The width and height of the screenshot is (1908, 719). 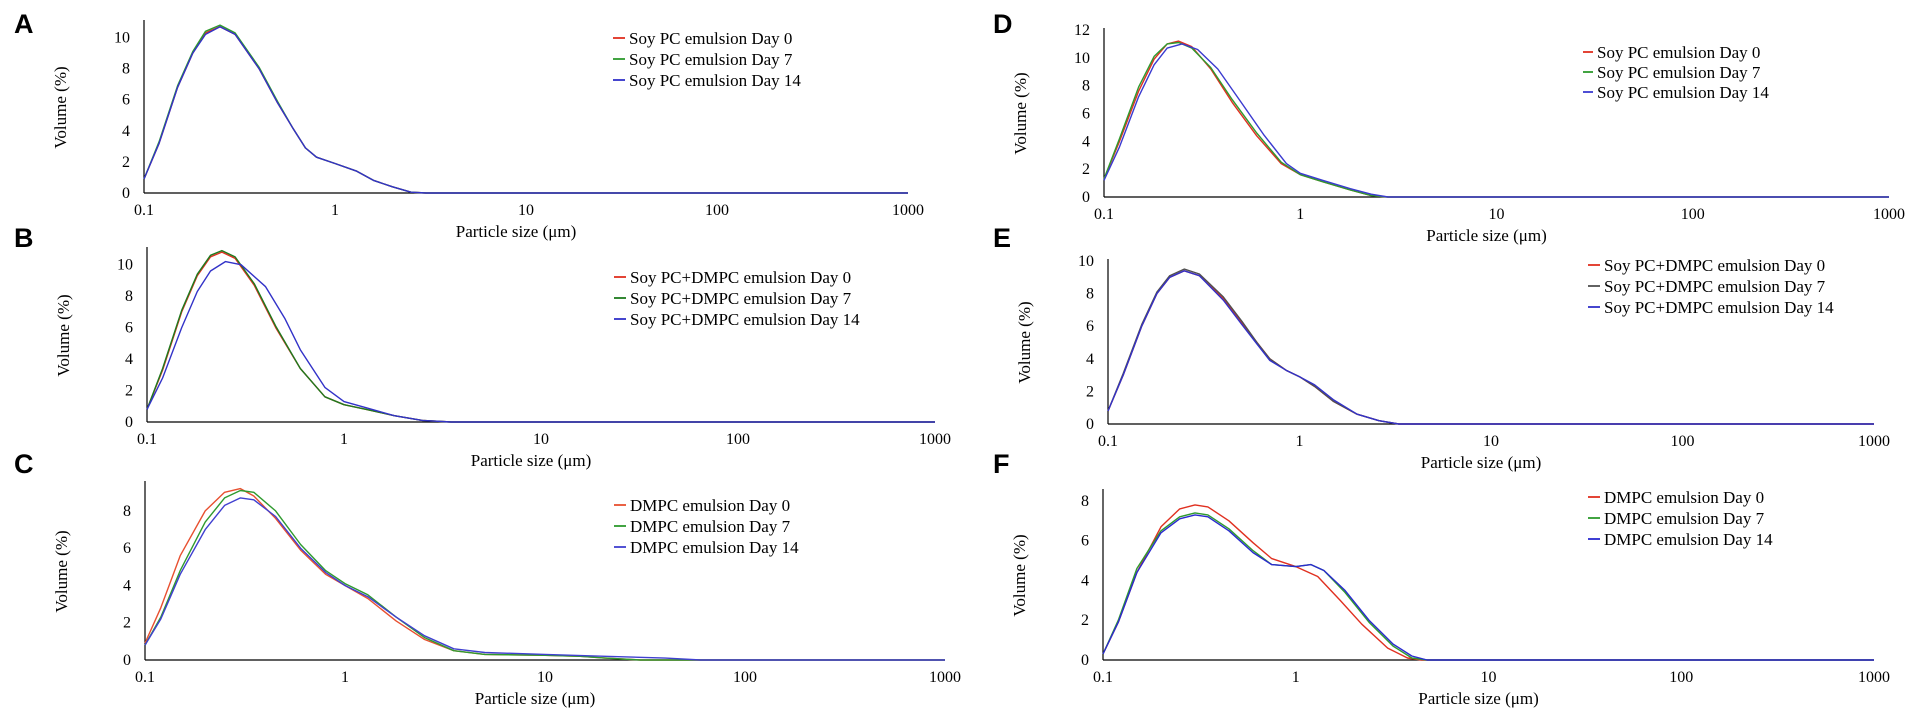 What do you see at coordinates (711, 59) in the screenshot?
I see `legend-label: Soy PC emulsion Day 7` at bounding box center [711, 59].